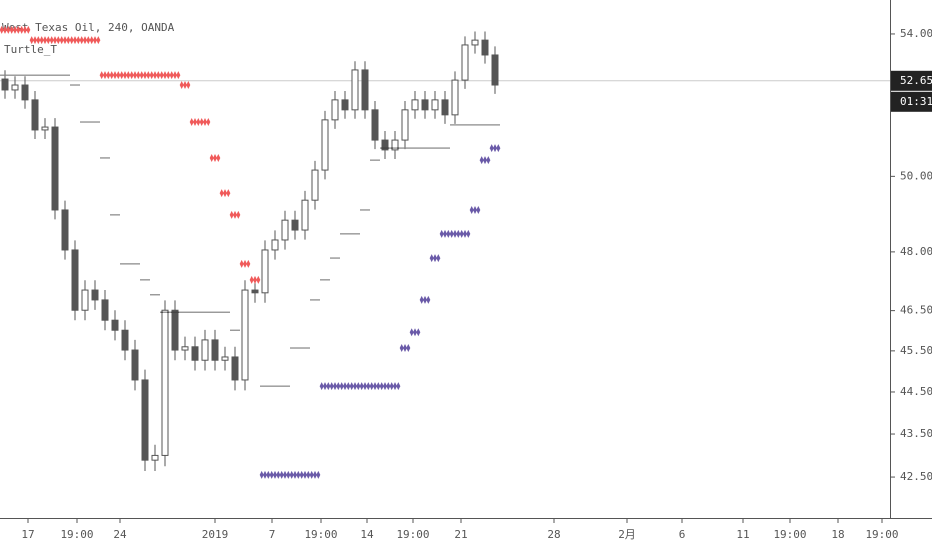 The image size is (932, 550). I want to click on indicator-name: Turtle_T, so click(30, 49).